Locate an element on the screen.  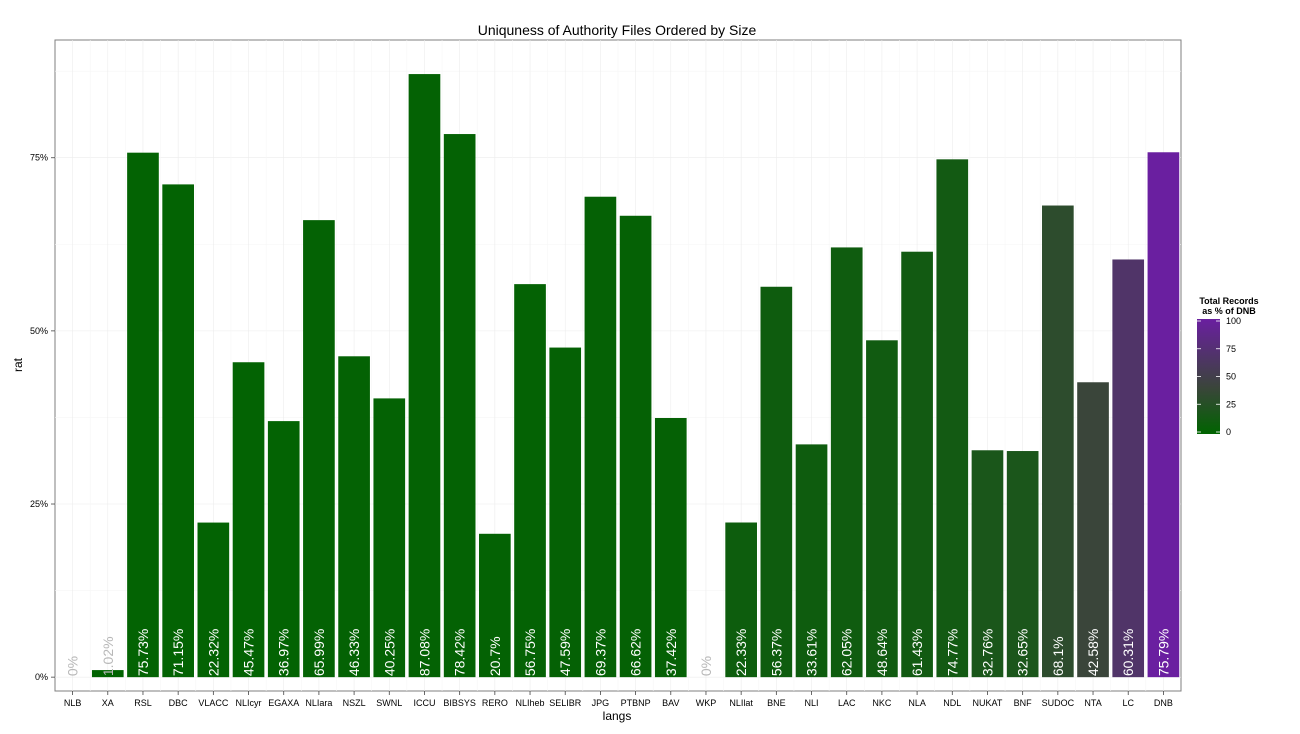
x-tick-label: SWNL is located at coordinates (389, 703).